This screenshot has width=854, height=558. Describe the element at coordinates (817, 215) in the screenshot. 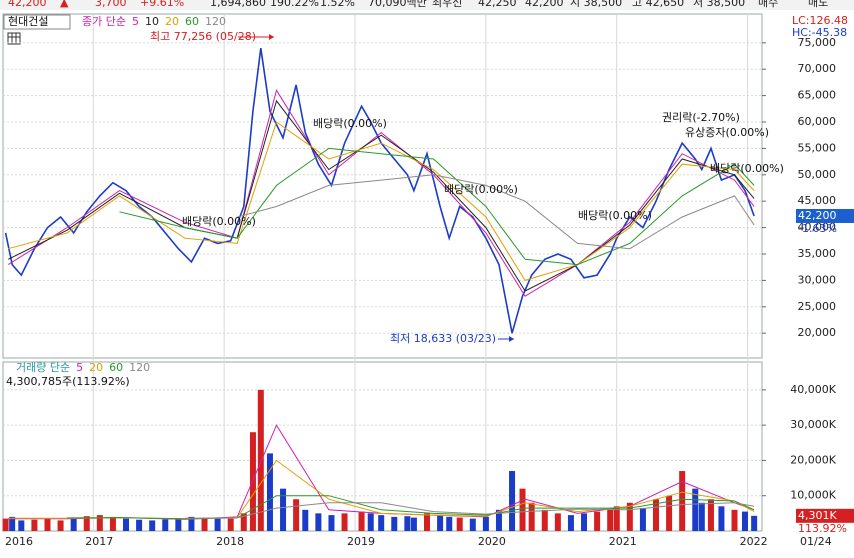

I see `last-value-label: 42,200` at that location.